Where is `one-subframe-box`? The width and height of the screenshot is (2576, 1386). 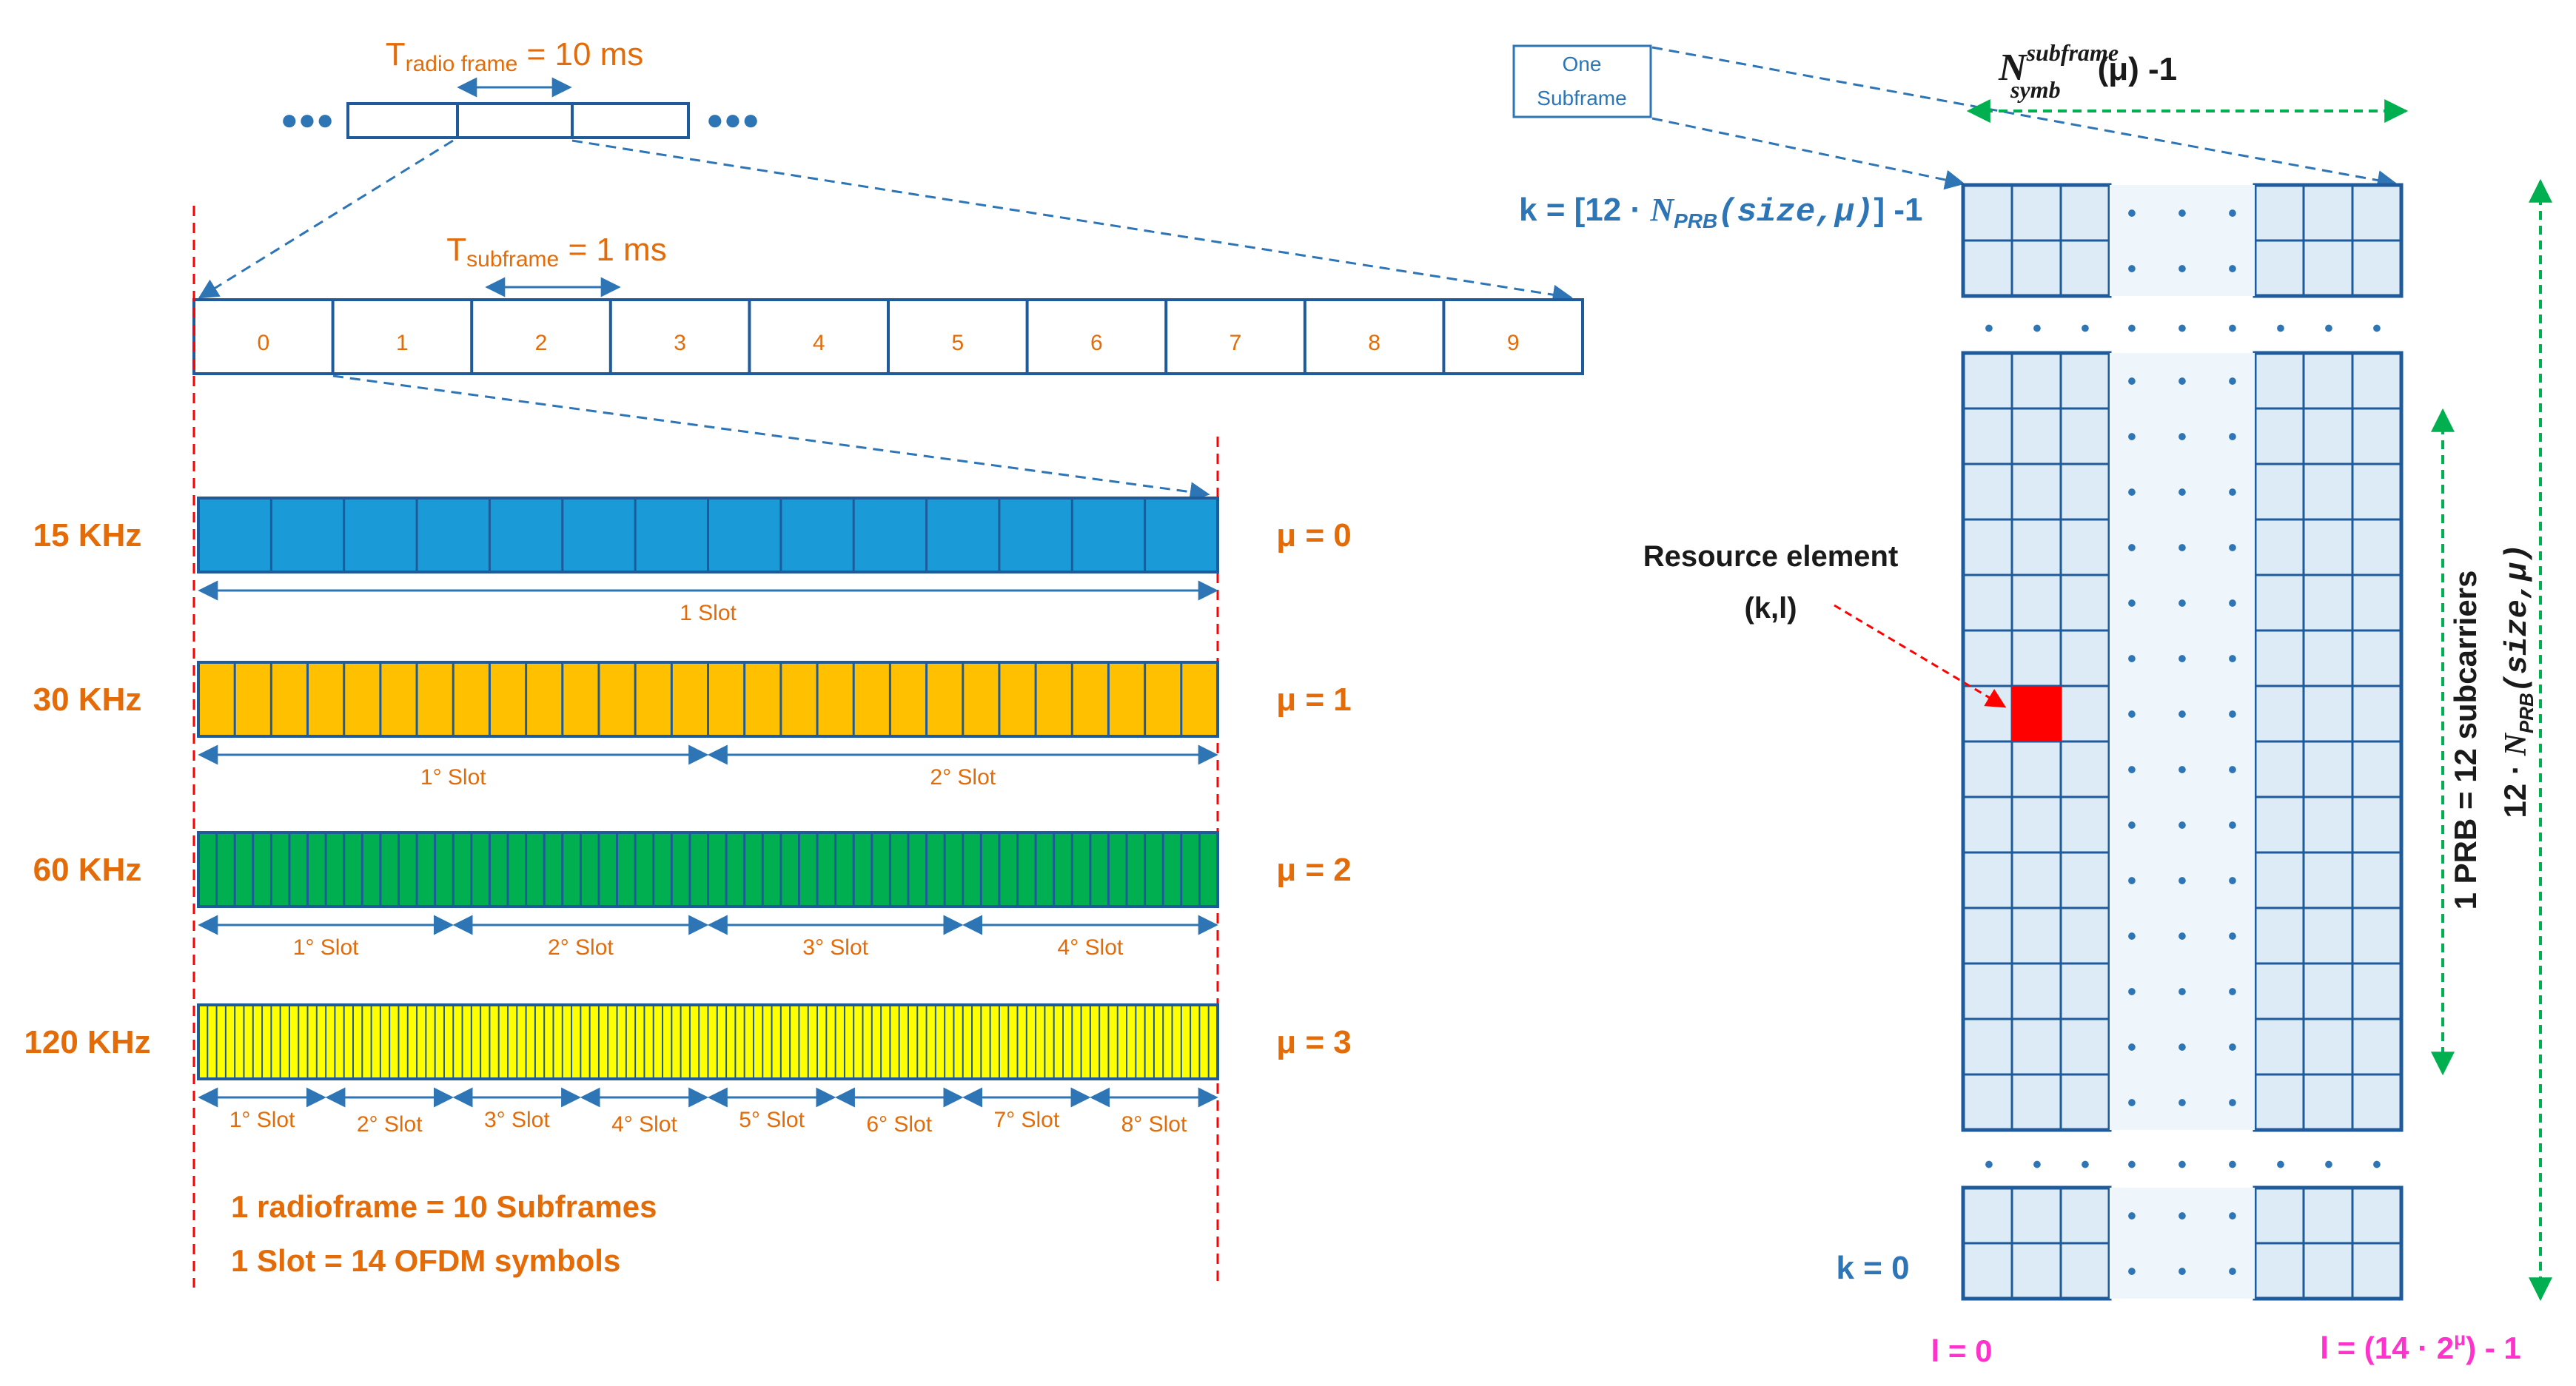
one-subframe-box is located at coordinates (1582, 81).